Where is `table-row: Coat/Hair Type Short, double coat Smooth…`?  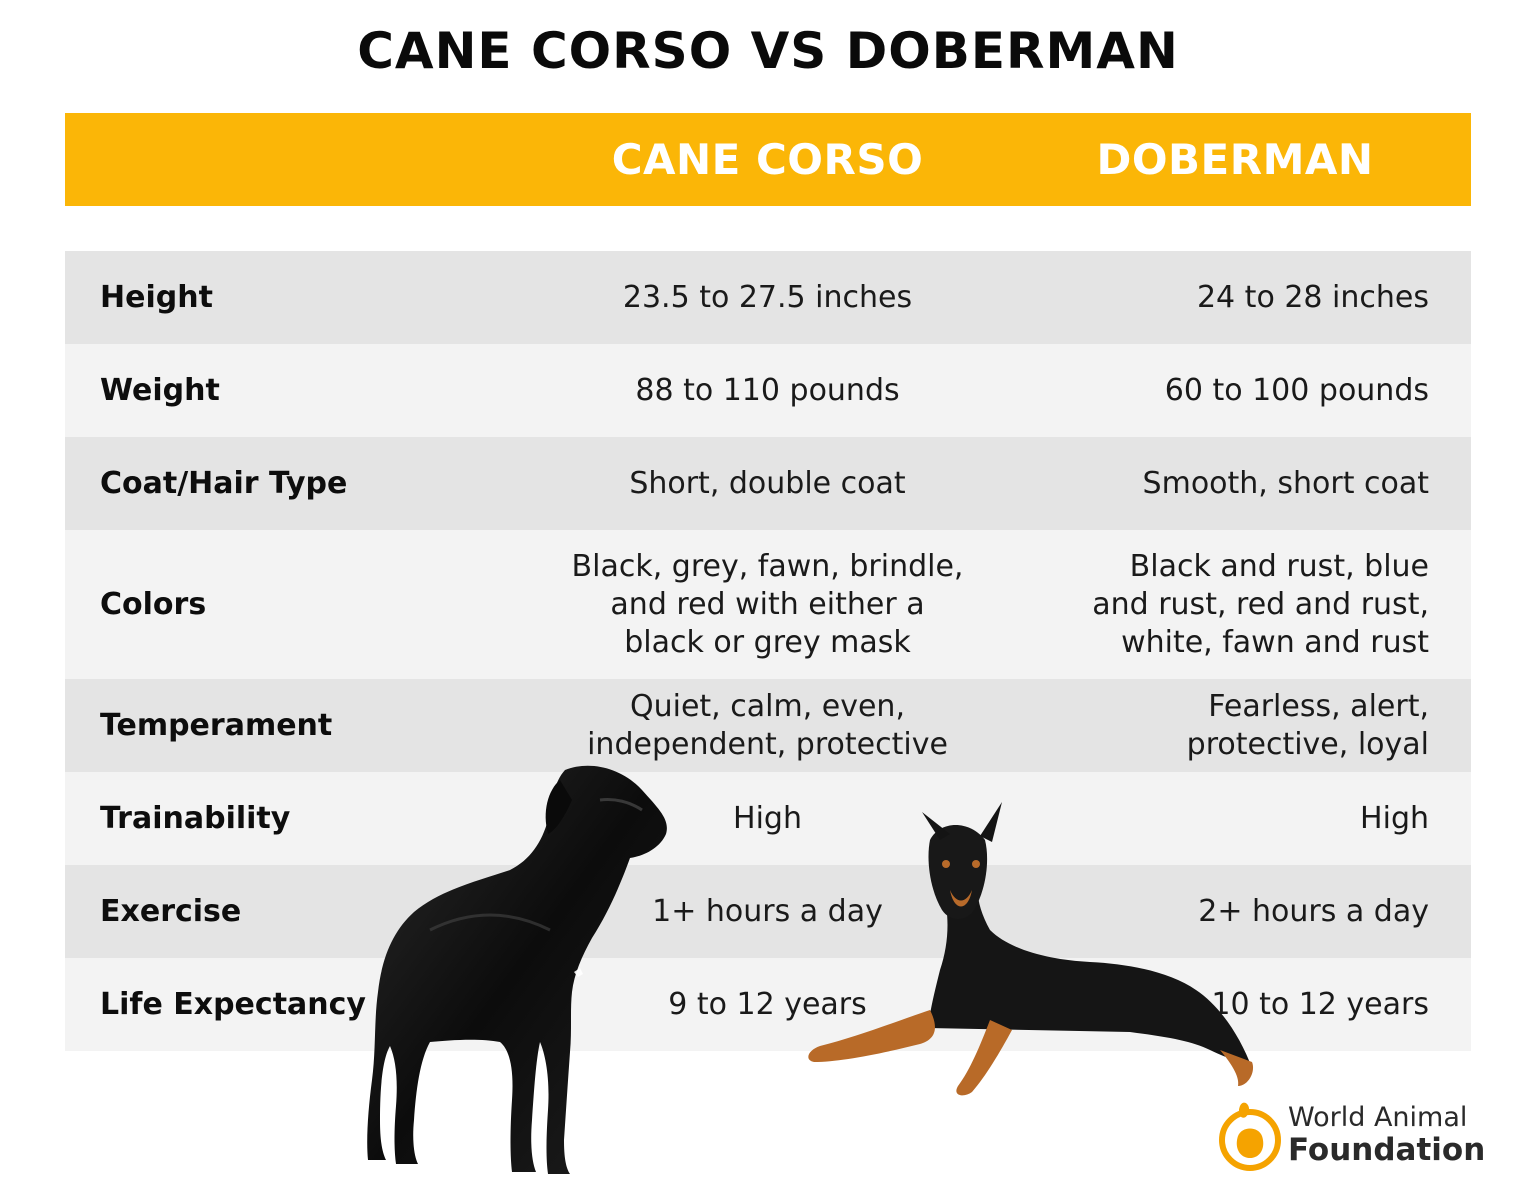
table-row: Coat/Hair Type Short, double coat Smooth… is located at coordinates (768, 483).